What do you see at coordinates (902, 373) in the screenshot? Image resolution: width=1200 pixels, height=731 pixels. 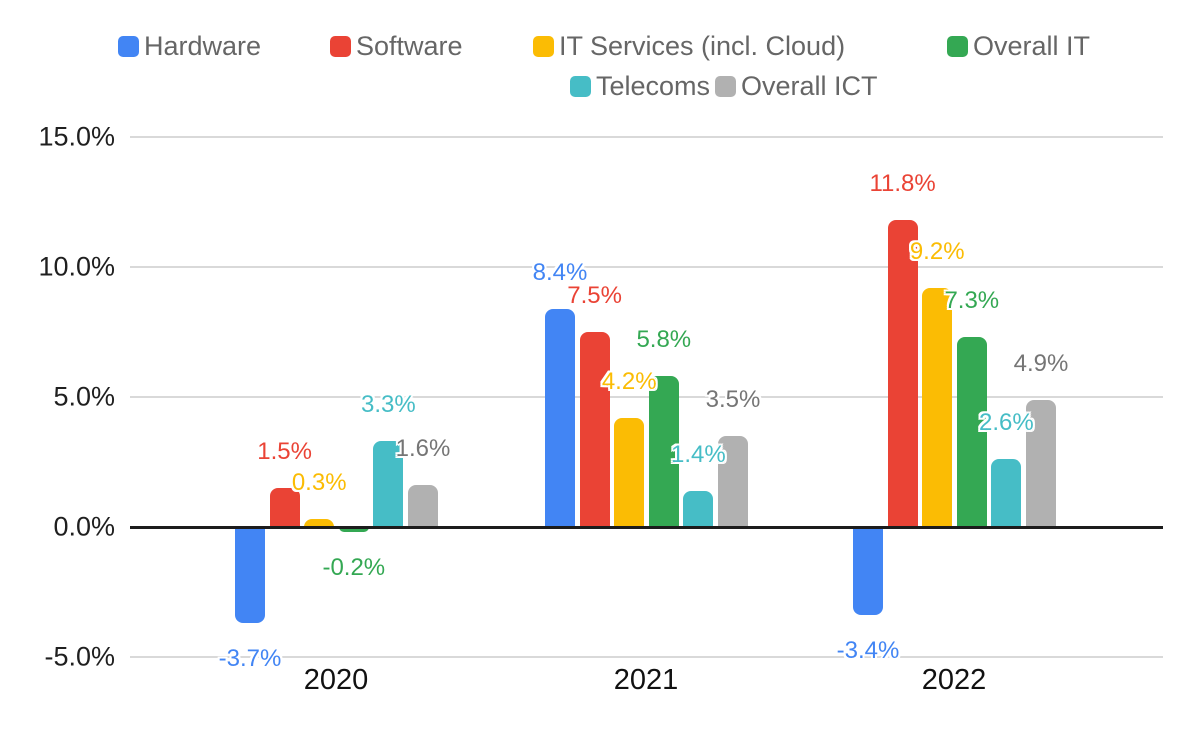 I see `bar-software-2022` at bounding box center [902, 373].